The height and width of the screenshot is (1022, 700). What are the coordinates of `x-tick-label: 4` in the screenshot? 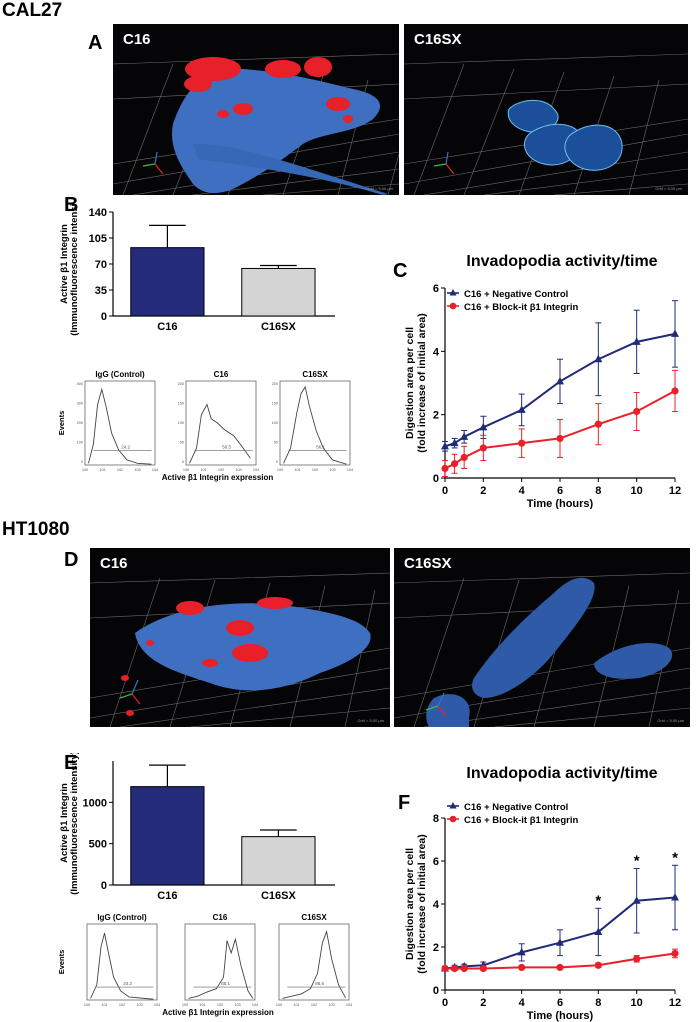 It's located at (522, 1003).